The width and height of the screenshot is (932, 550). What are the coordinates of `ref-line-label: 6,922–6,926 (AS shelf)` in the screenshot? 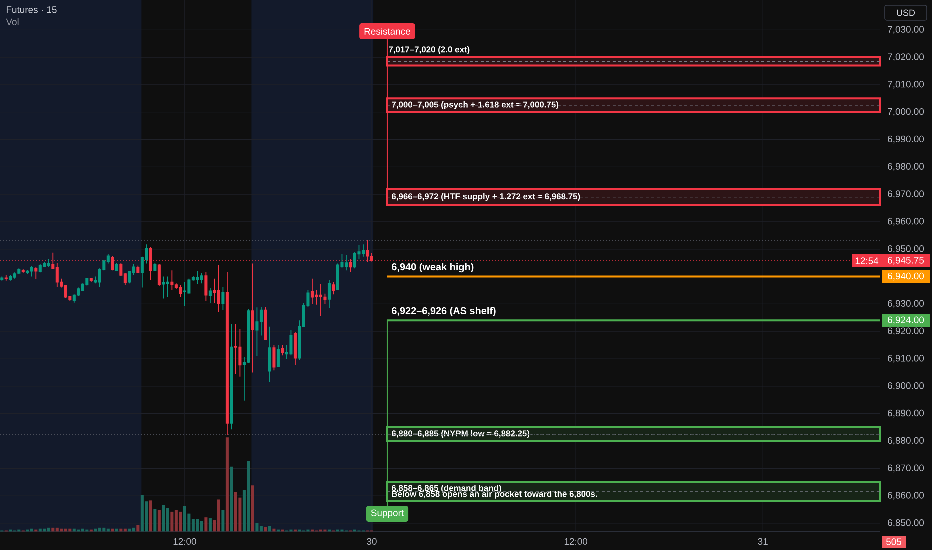 It's located at (444, 311).